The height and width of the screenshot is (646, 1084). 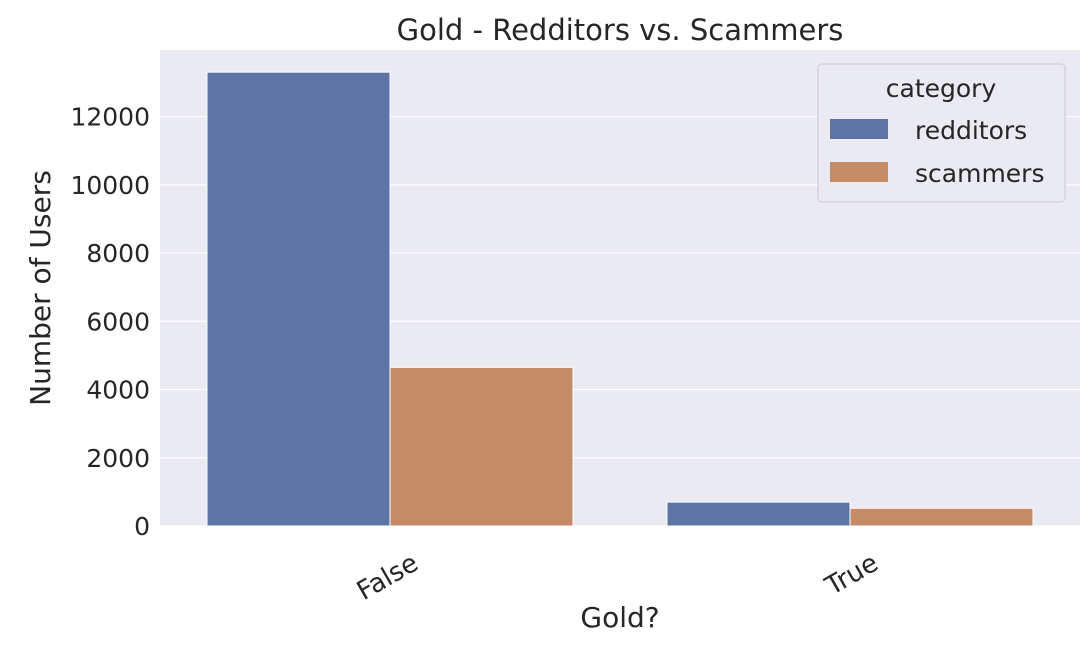 What do you see at coordinates (859, 129) in the screenshot?
I see `legend-swatch-redditors` at bounding box center [859, 129].